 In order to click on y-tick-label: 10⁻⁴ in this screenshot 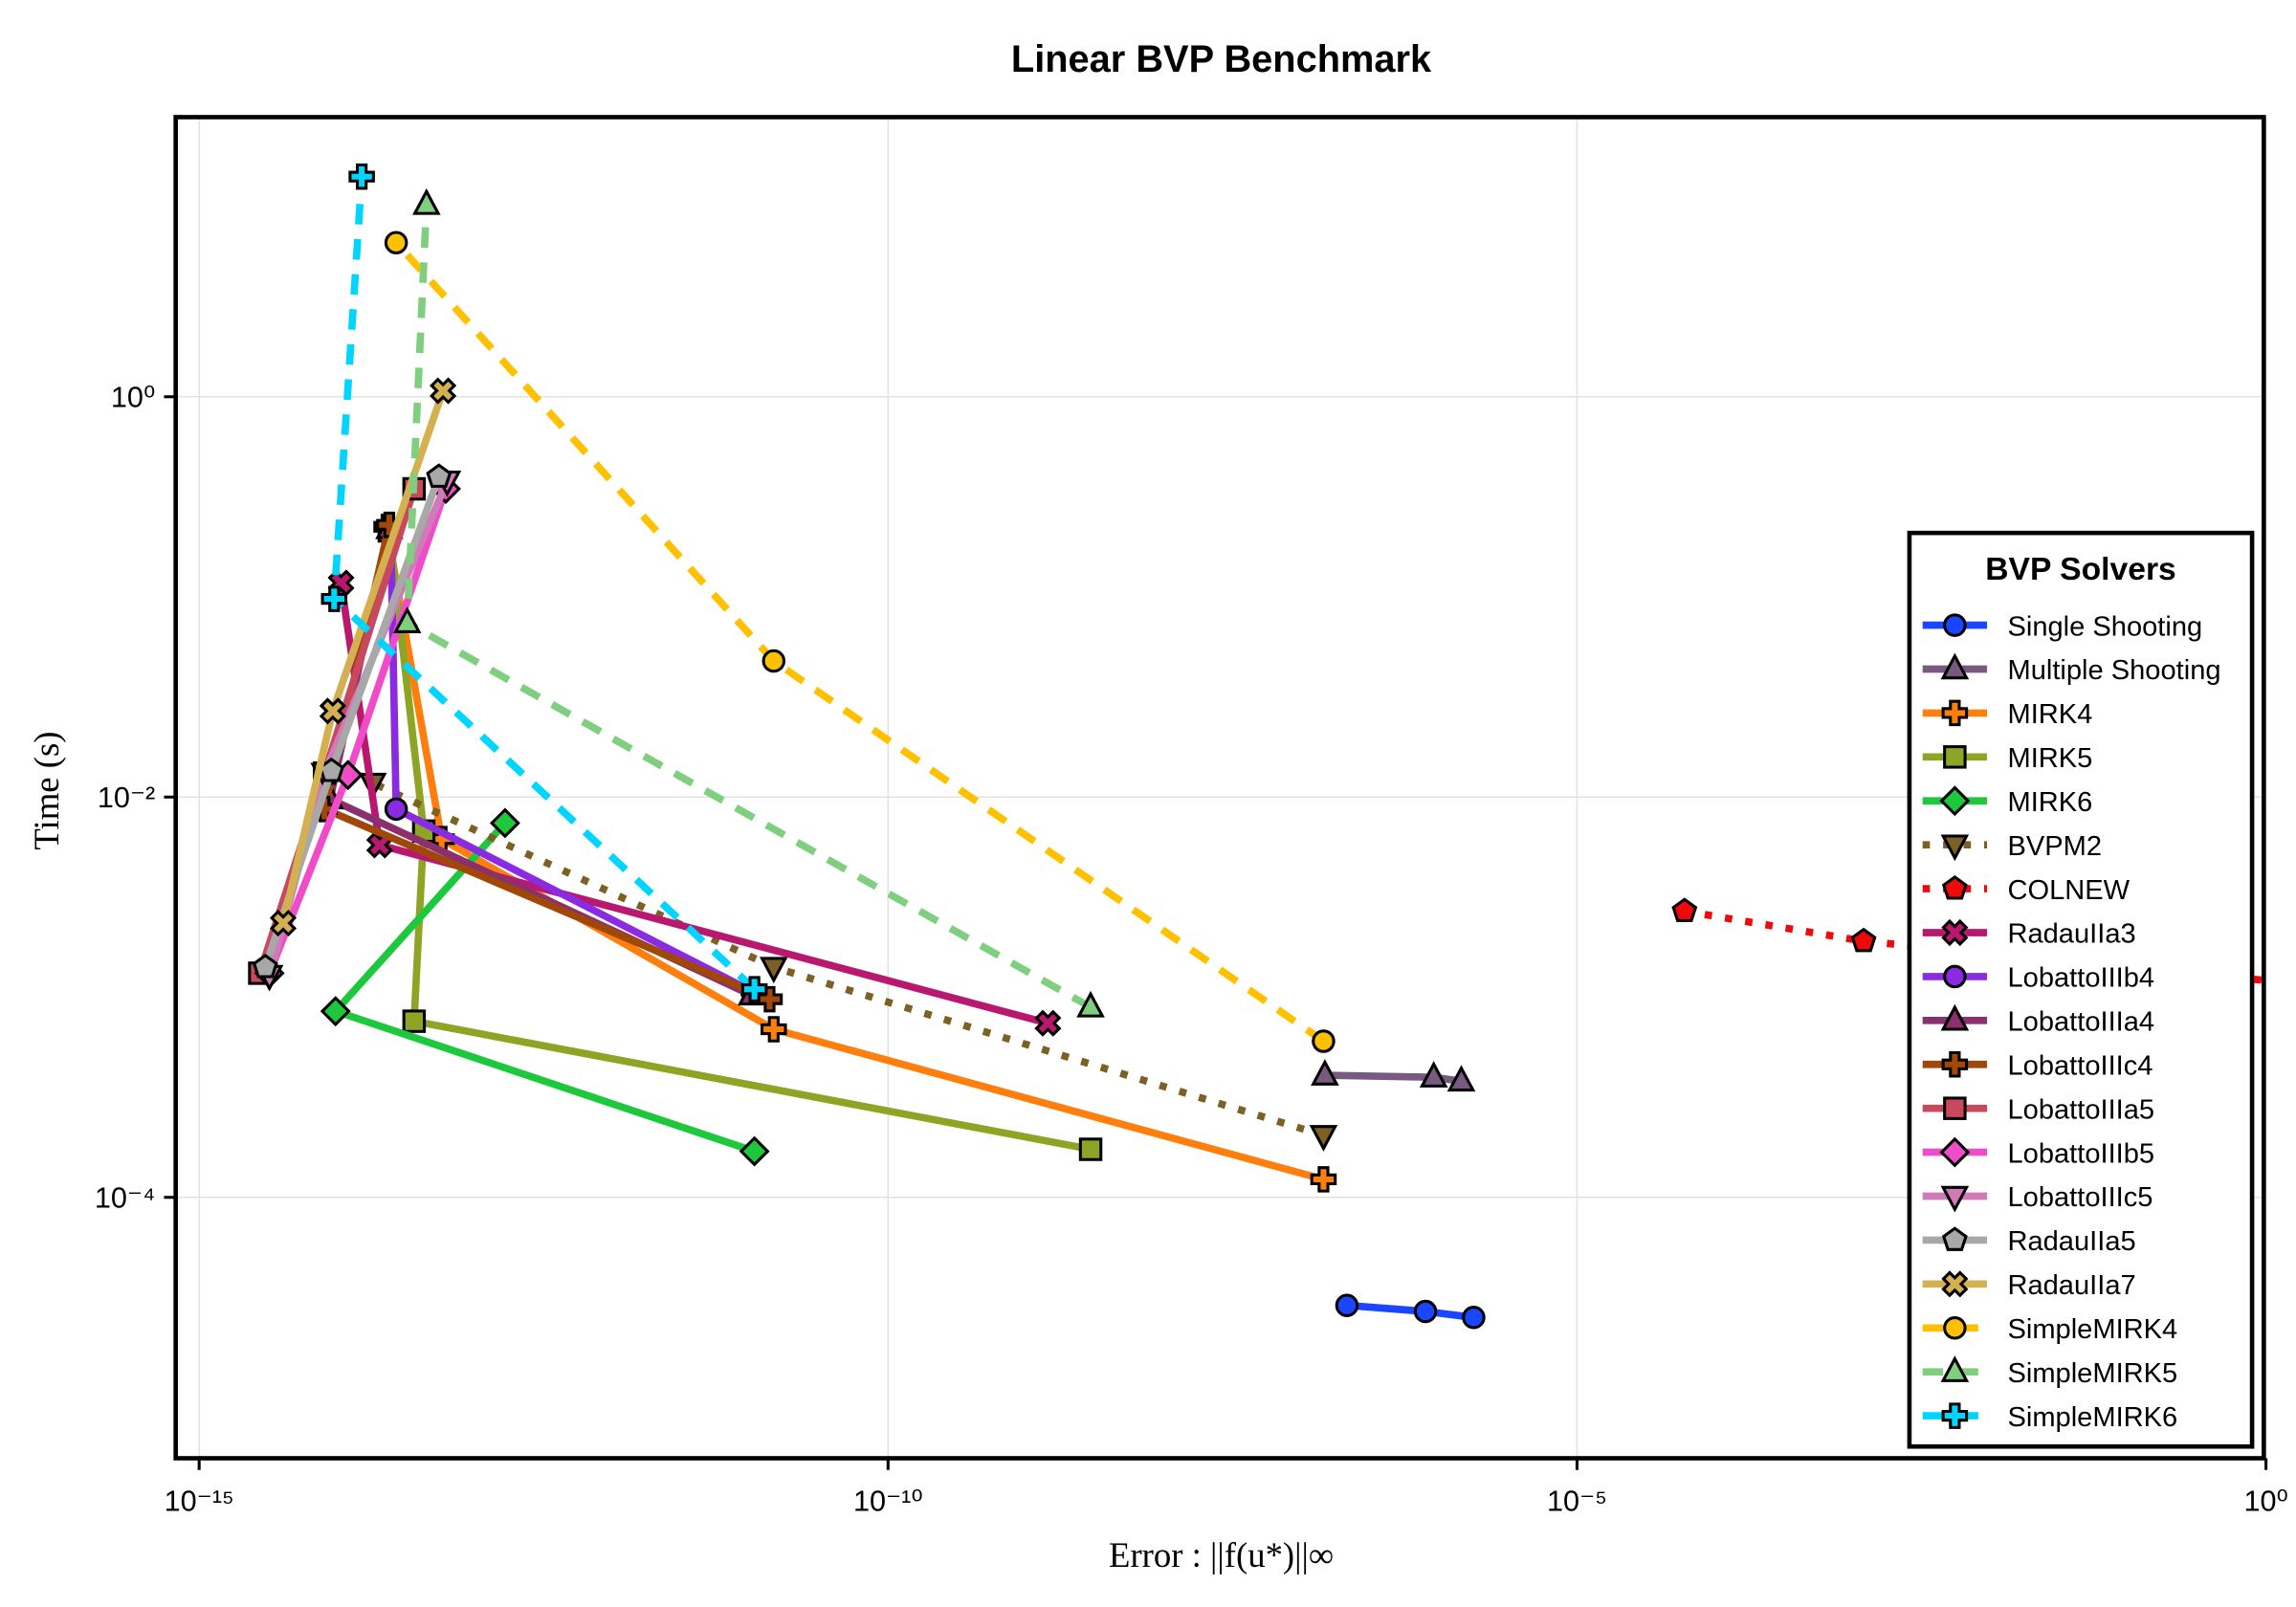, I will do `click(125, 1197)`.